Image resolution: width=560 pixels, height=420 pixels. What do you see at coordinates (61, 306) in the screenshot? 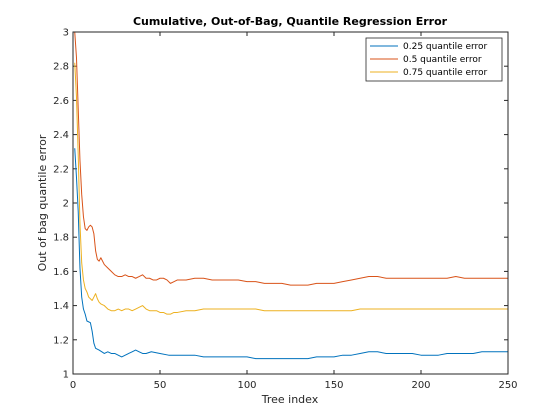
I see `y-tick-label: 1.4` at bounding box center [61, 306].